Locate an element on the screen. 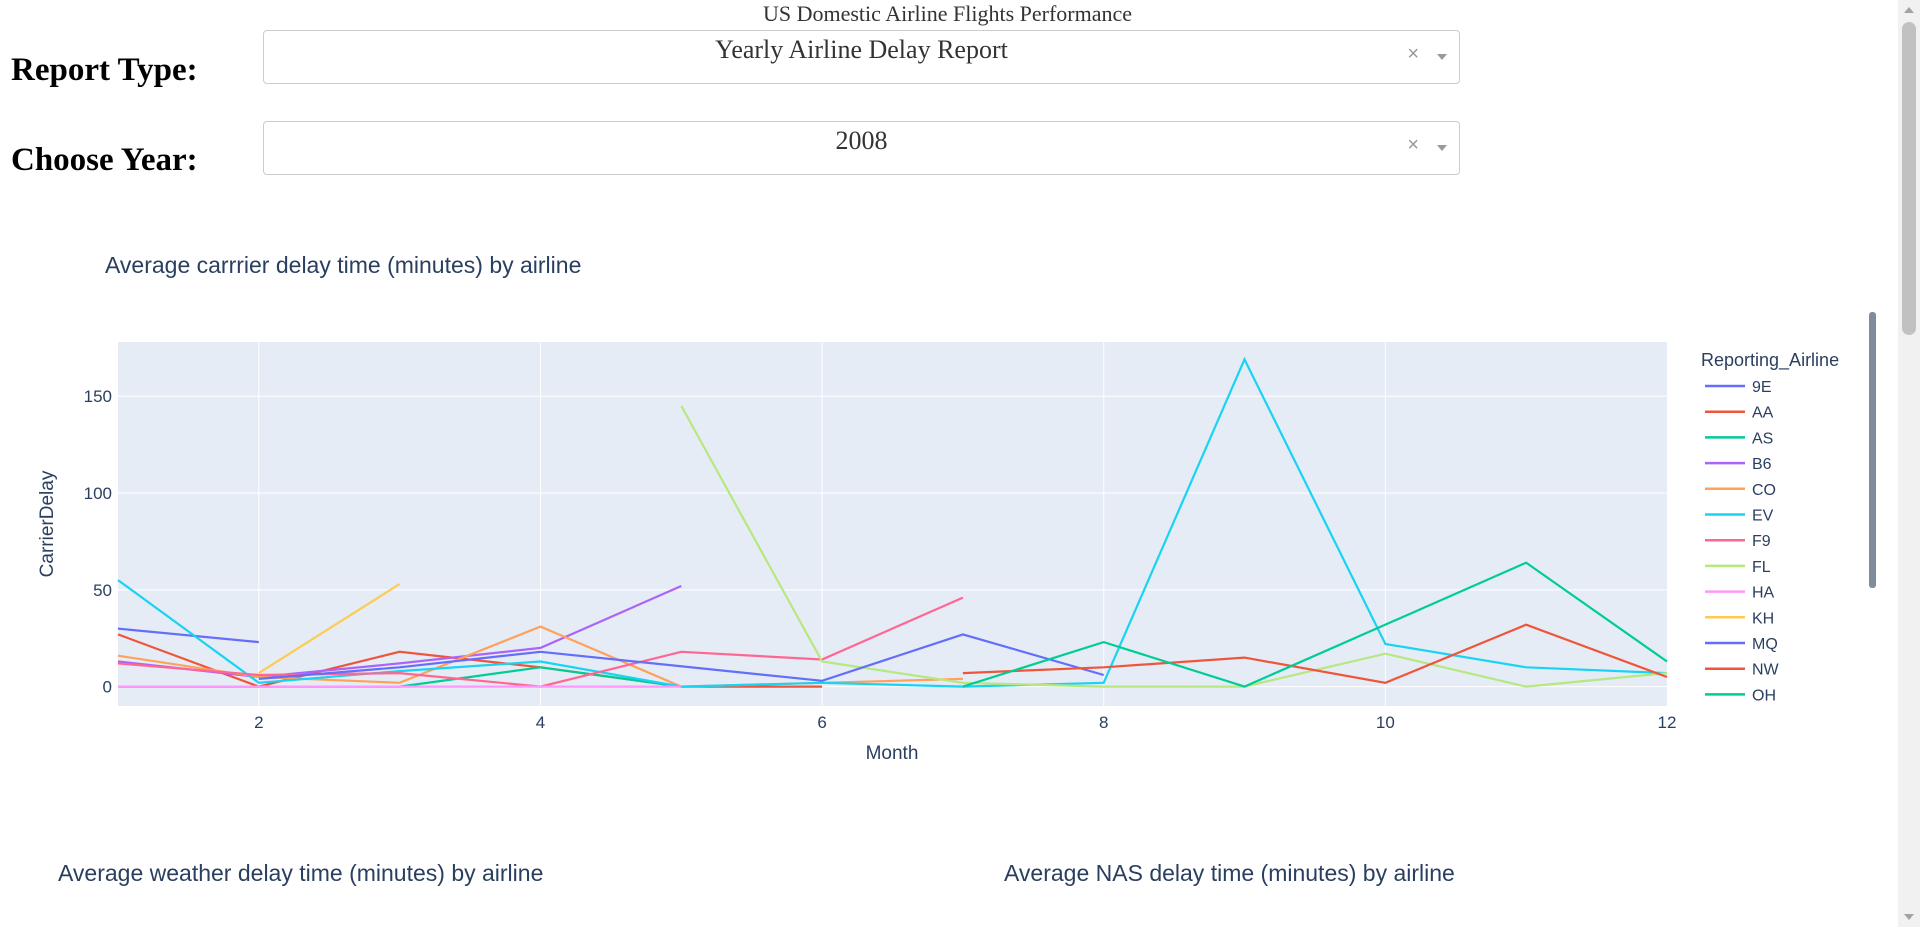 This screenshot has height=927, width=1920. scrollbar-thumb is located at coordinates (1909, 178).